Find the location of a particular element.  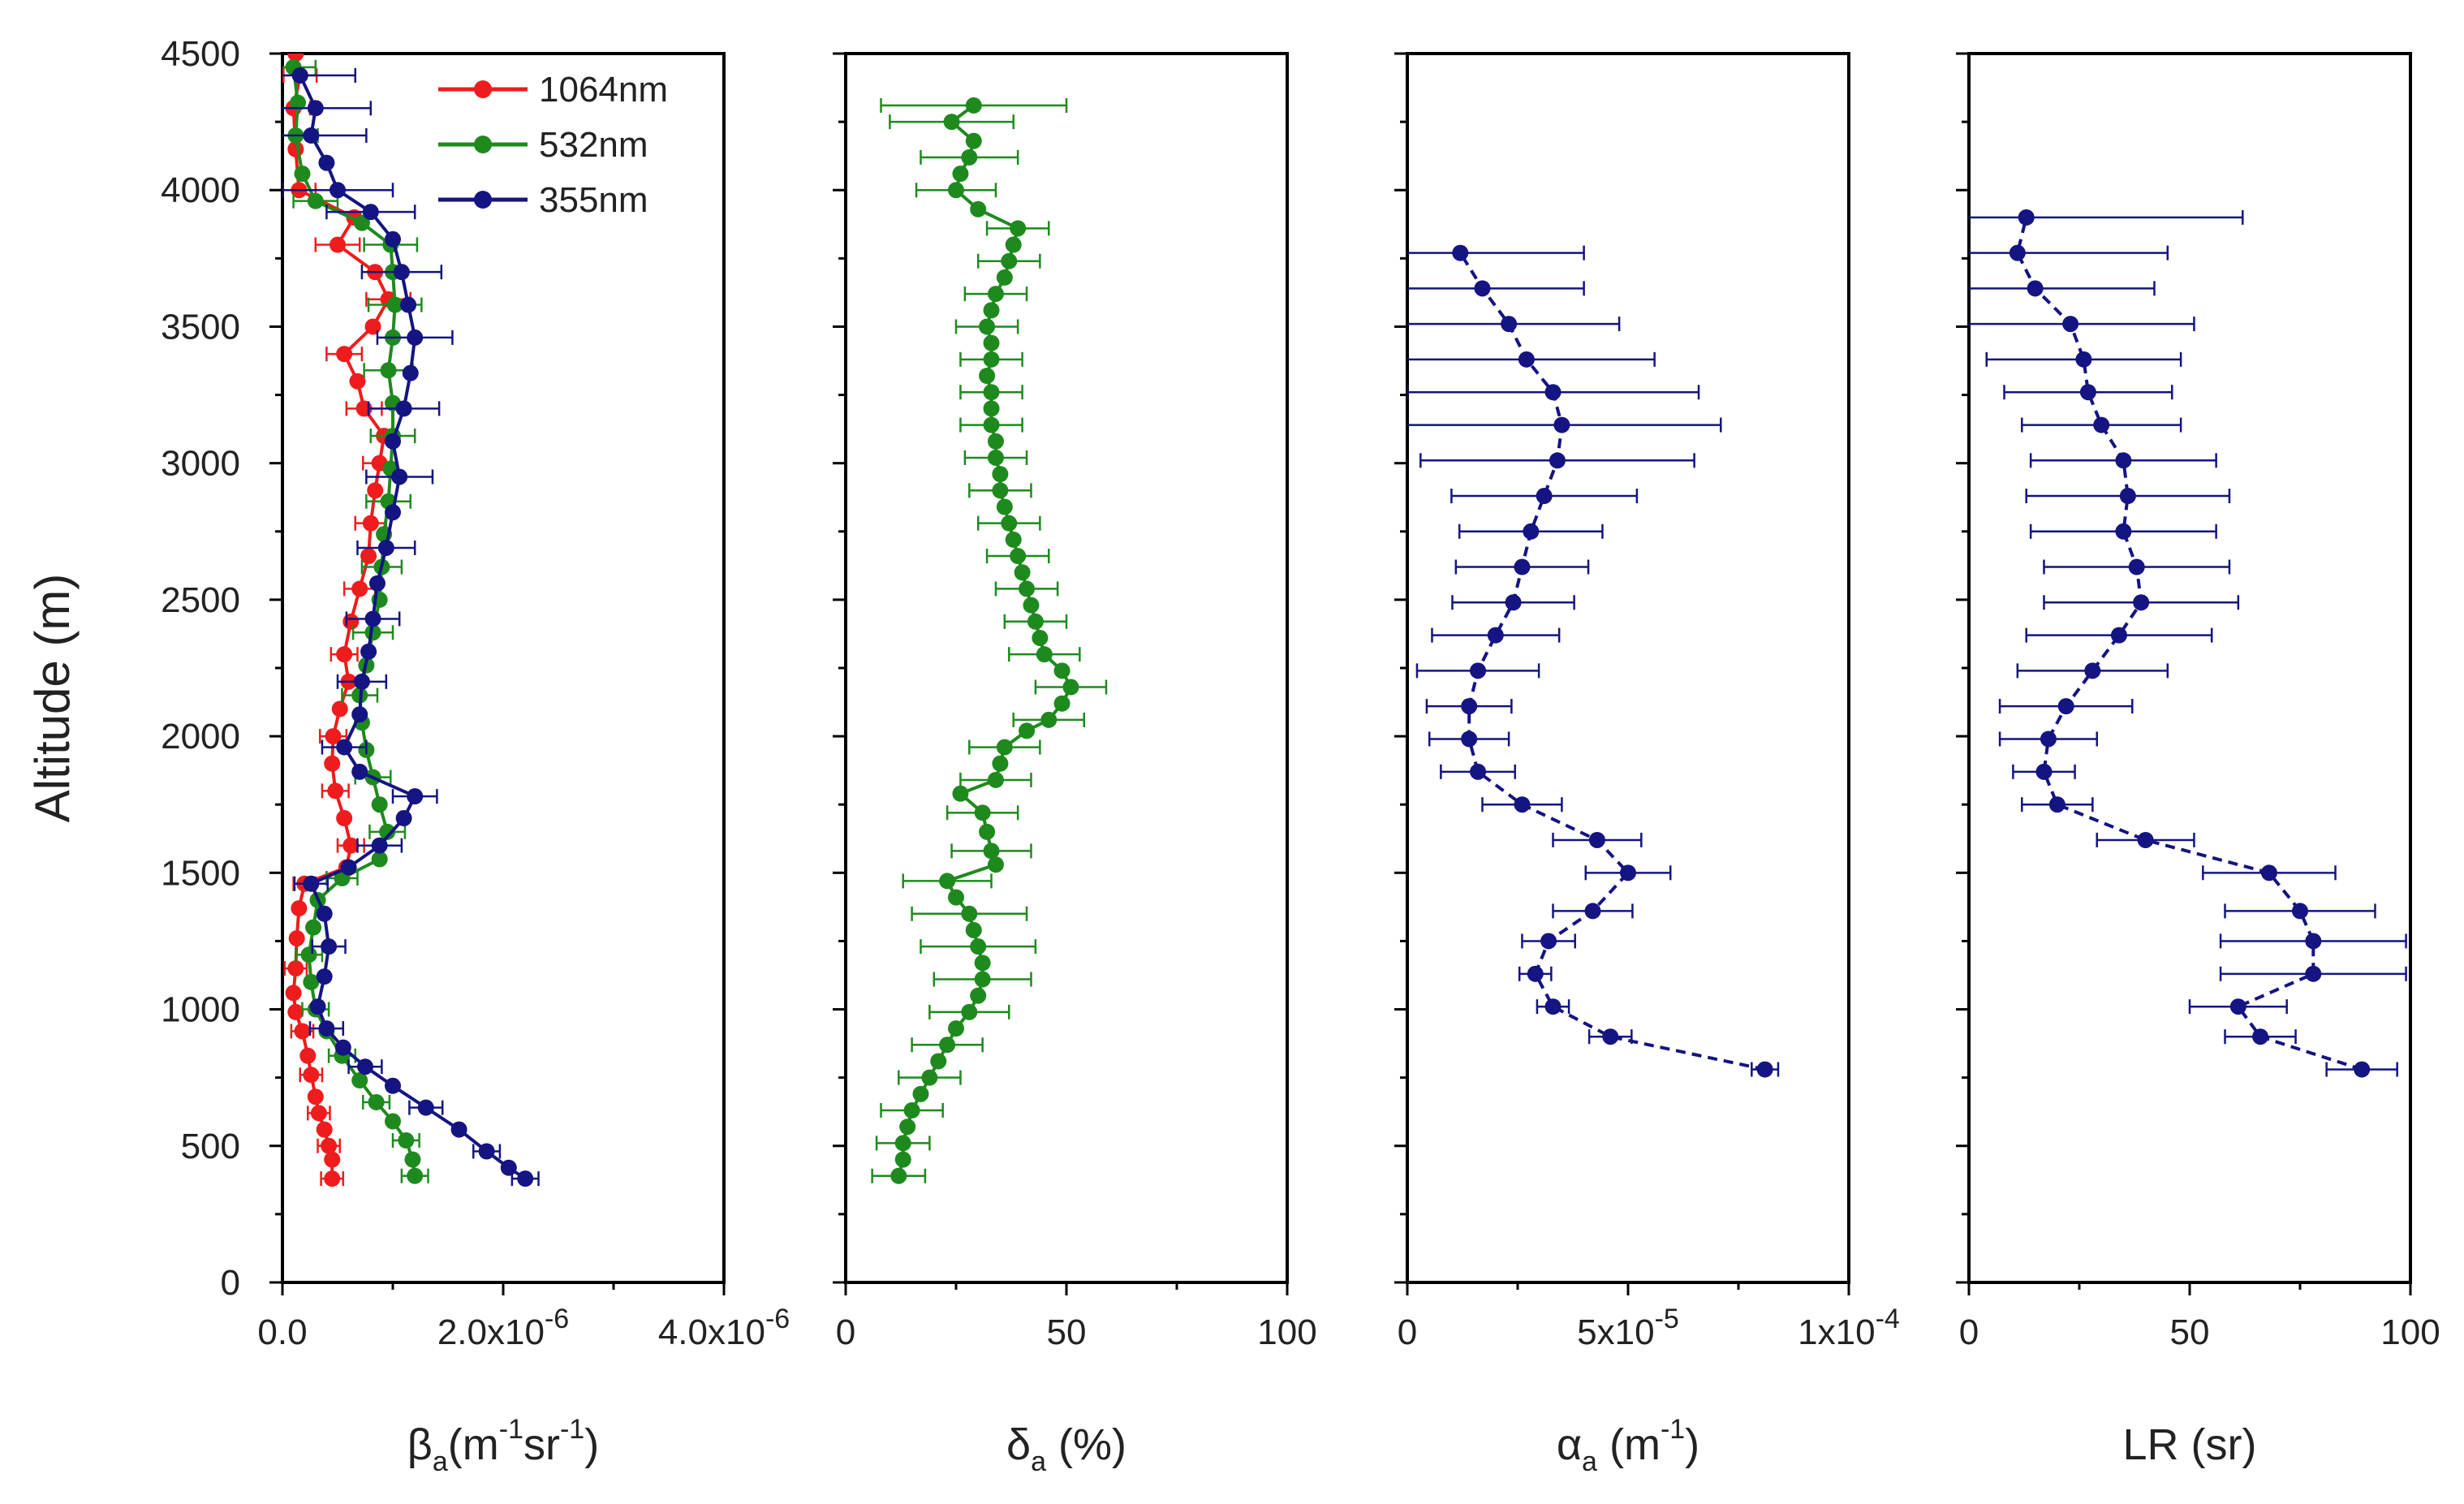

series-532nm is located at coordinates (356, 621).